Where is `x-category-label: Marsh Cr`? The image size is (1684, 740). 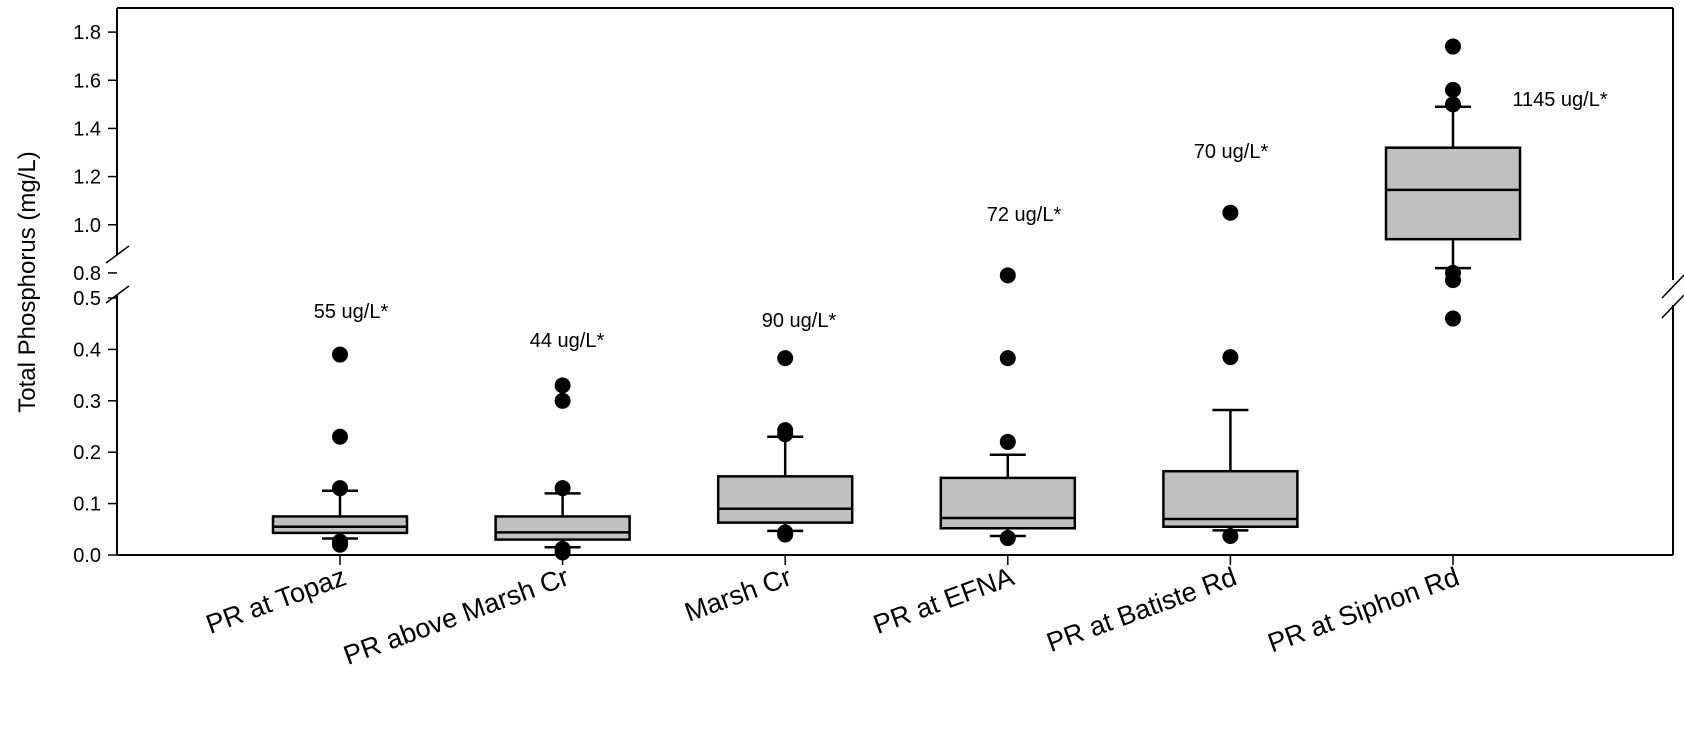
x-category-label: Marsh Cr is located at coordinates (738, 594).